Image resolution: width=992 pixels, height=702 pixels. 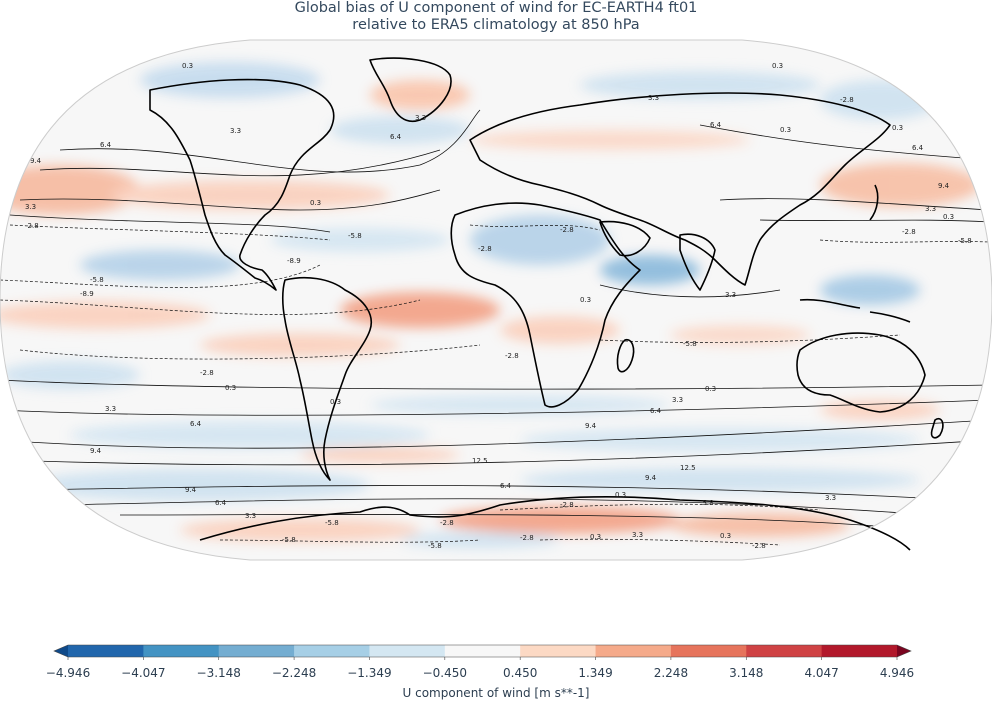 I want to click on title-line-2: relative to ERA5 climatology at 850 hPa, so click(x=496, y=25).